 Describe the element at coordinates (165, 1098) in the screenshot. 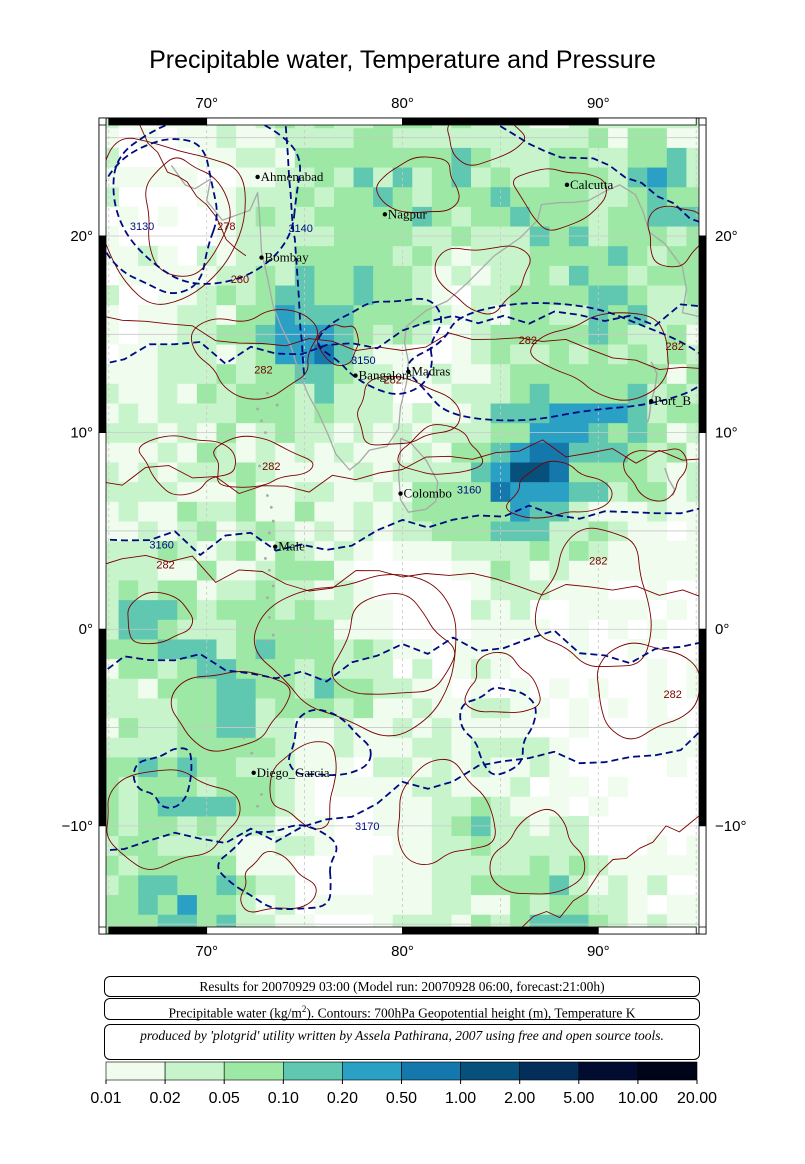

I see `colorbar-label: 0.02` at that location.